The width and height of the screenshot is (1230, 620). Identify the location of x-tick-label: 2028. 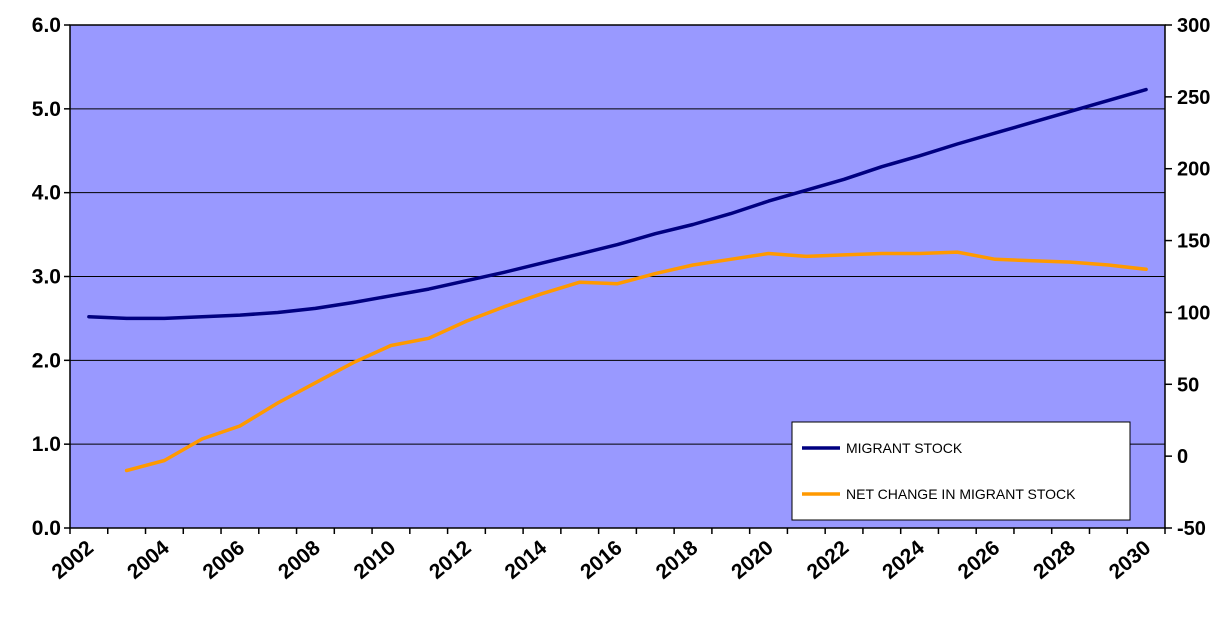
(1054, 560).